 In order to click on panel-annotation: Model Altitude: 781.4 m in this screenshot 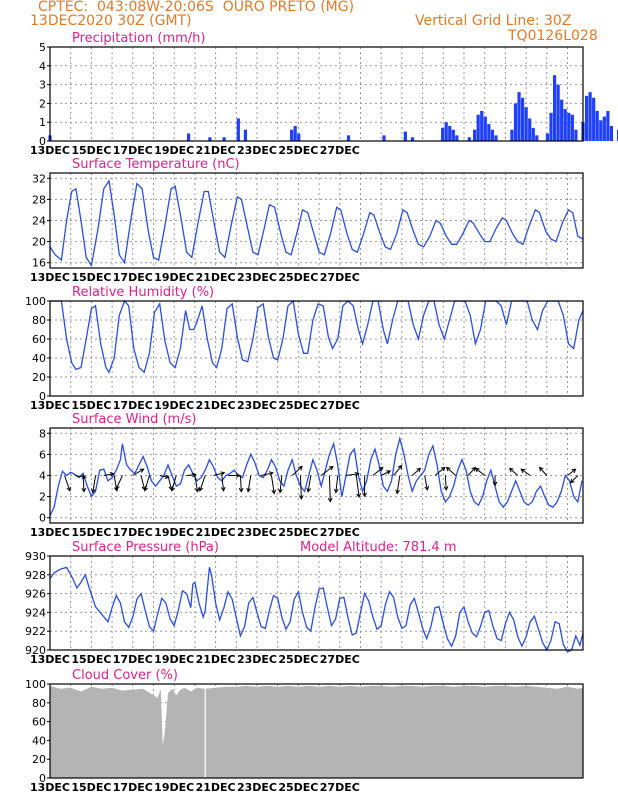, I will do `click(378, 547)`.